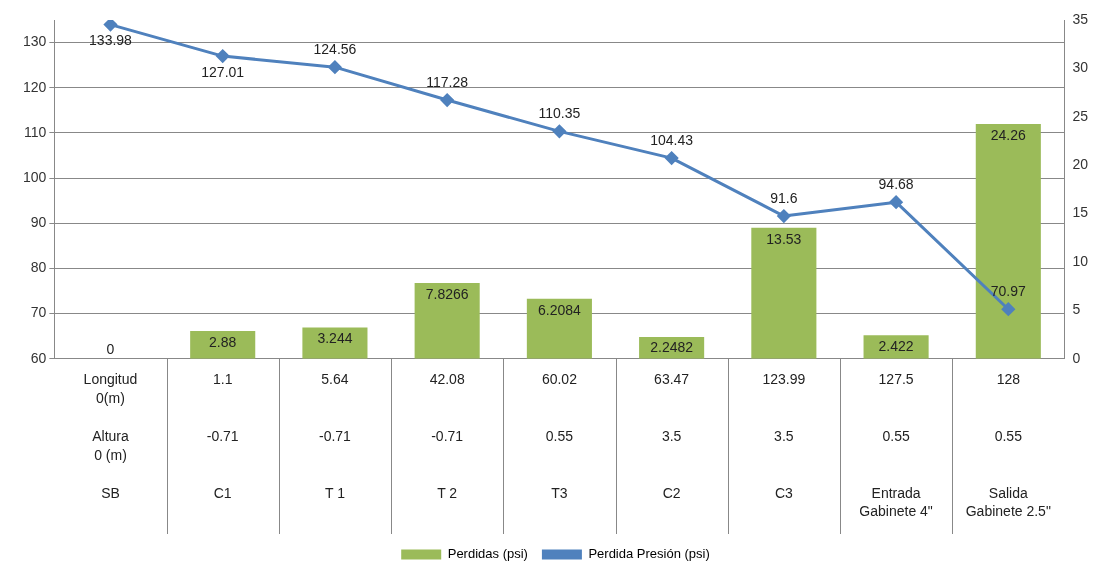 The image size is (1111, 575). I want to click on data-label: 2.422, so click(896, 345).